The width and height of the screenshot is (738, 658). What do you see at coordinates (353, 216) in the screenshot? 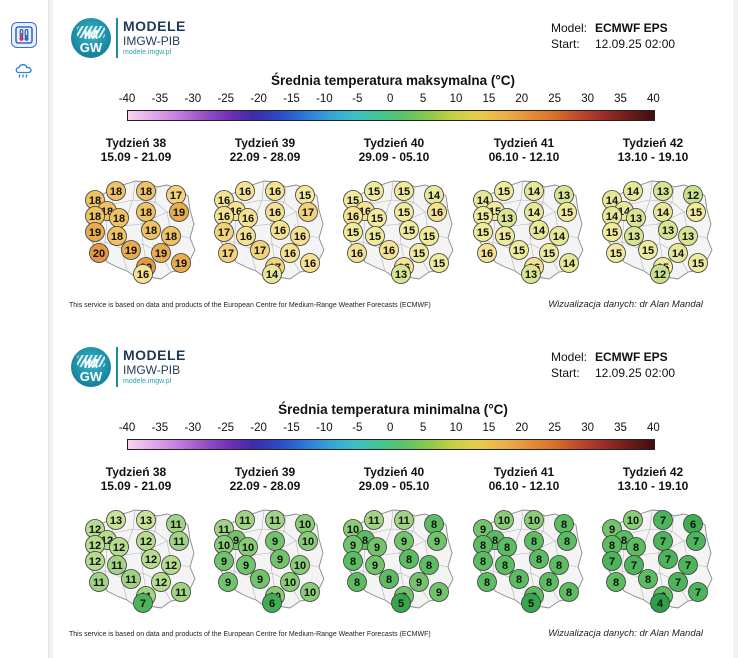
I see `temperature-bubble: 16` at bounding box center [353, 216].